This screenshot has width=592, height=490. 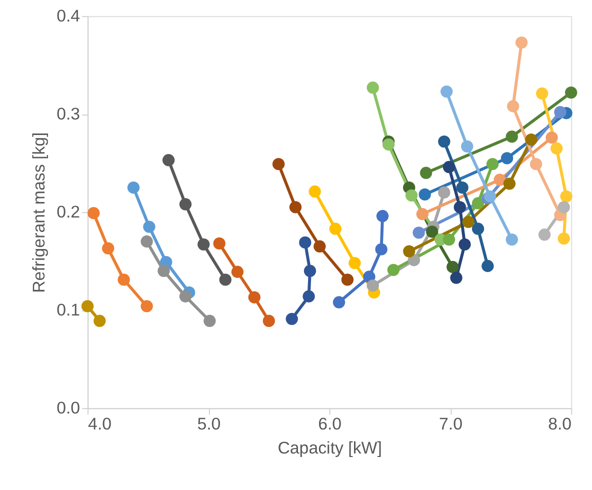 I want to click on x-tick-label: 6.0, so click(x=330, y=424).